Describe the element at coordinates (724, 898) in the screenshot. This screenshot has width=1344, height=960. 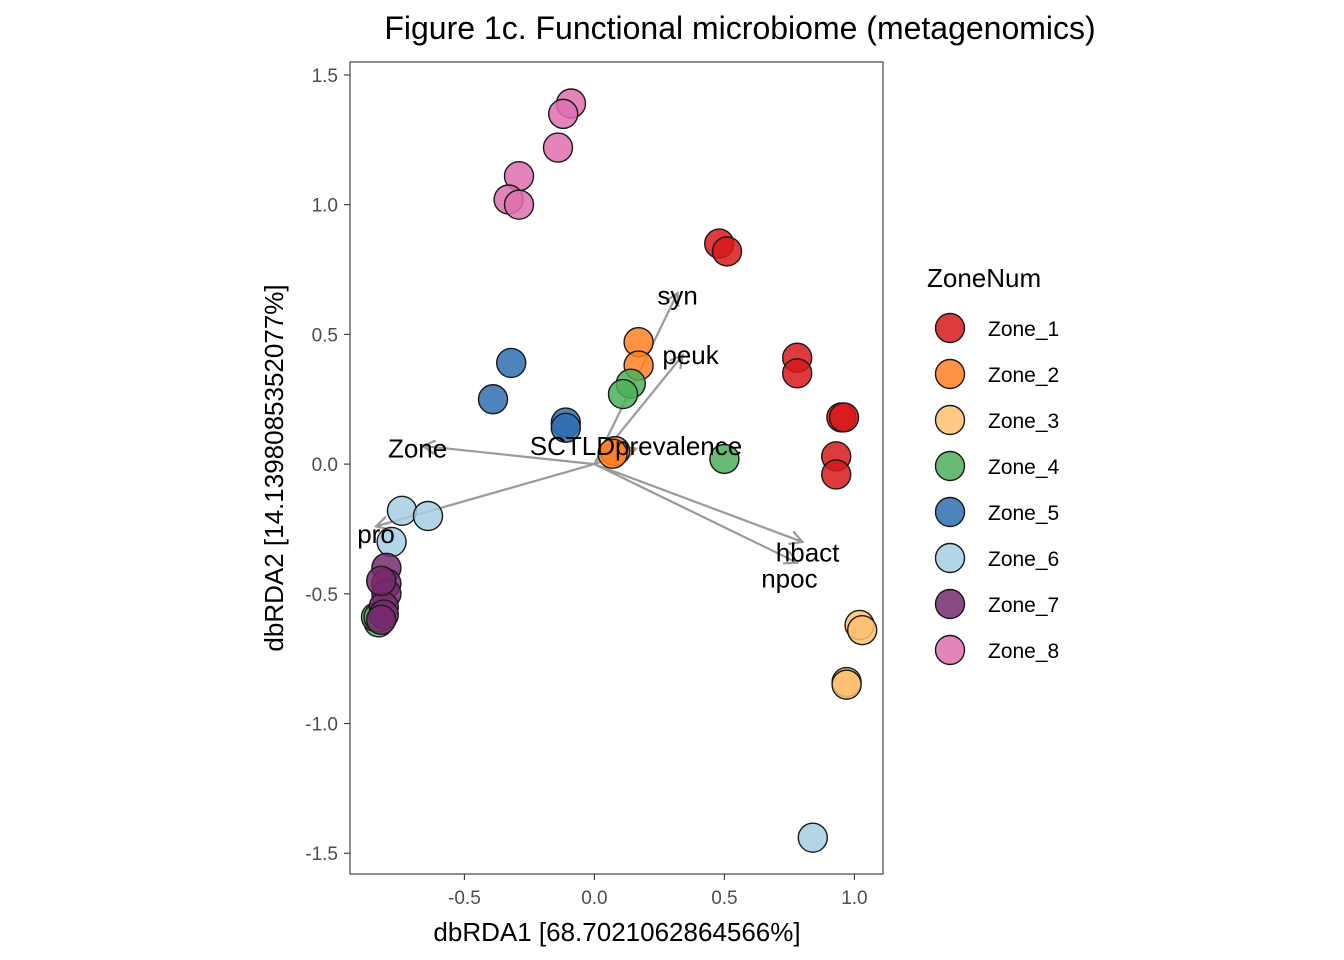
I see `x-tick-label: 0.5` at that location.